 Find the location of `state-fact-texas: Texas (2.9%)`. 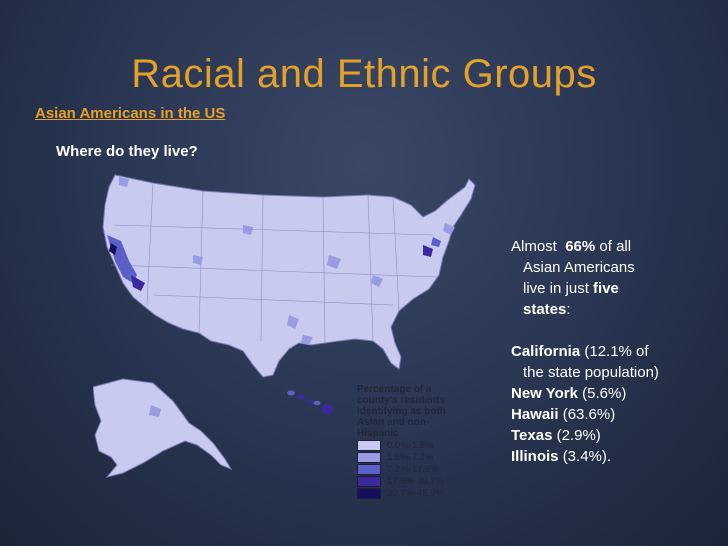

state-fact-texas: Texas (2.9%) is located at coordinates (611, 435).